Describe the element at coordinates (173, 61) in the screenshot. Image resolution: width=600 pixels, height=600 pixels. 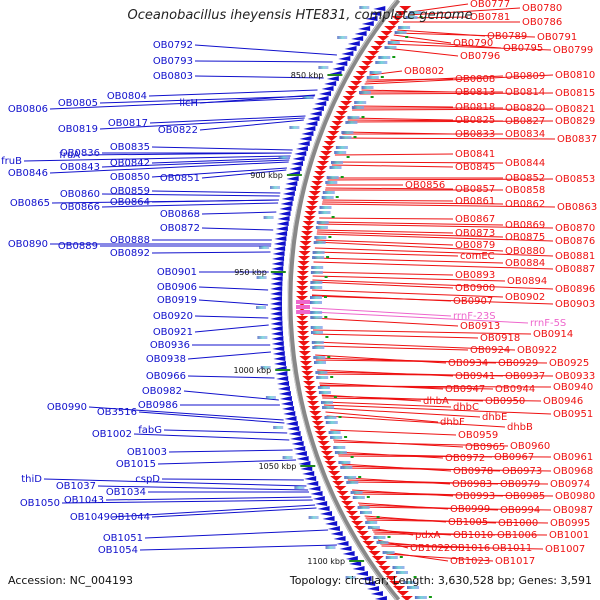
I see `gene-label: OB0793` at that location.